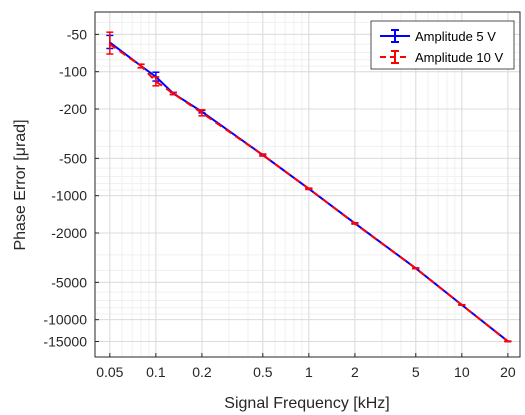  What do you see at coordinates (459, 57) in the screenshot?
I see `legend-label-10v: Amplitude 10 V` at bounding box center [459, 57].